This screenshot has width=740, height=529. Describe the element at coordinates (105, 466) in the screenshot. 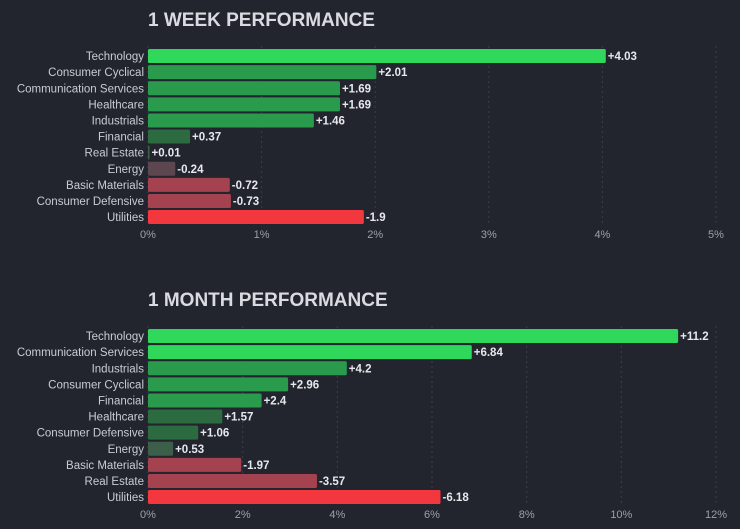

I see `month-category-label: Basic Materials` at that location.